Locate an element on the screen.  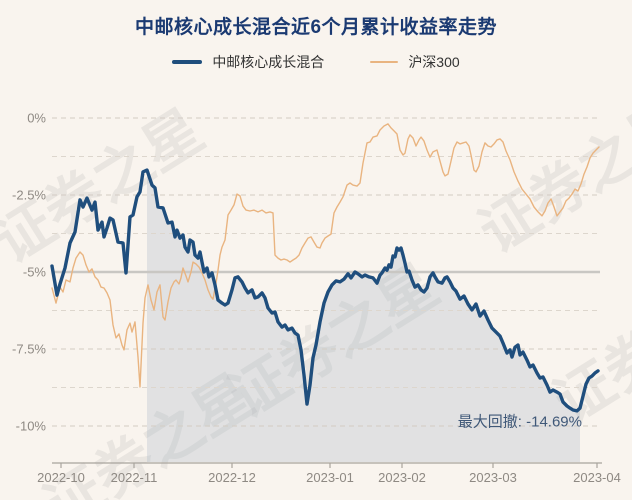
x-axis-tick-label: 2023-04 is located at coordinates (597, 477).